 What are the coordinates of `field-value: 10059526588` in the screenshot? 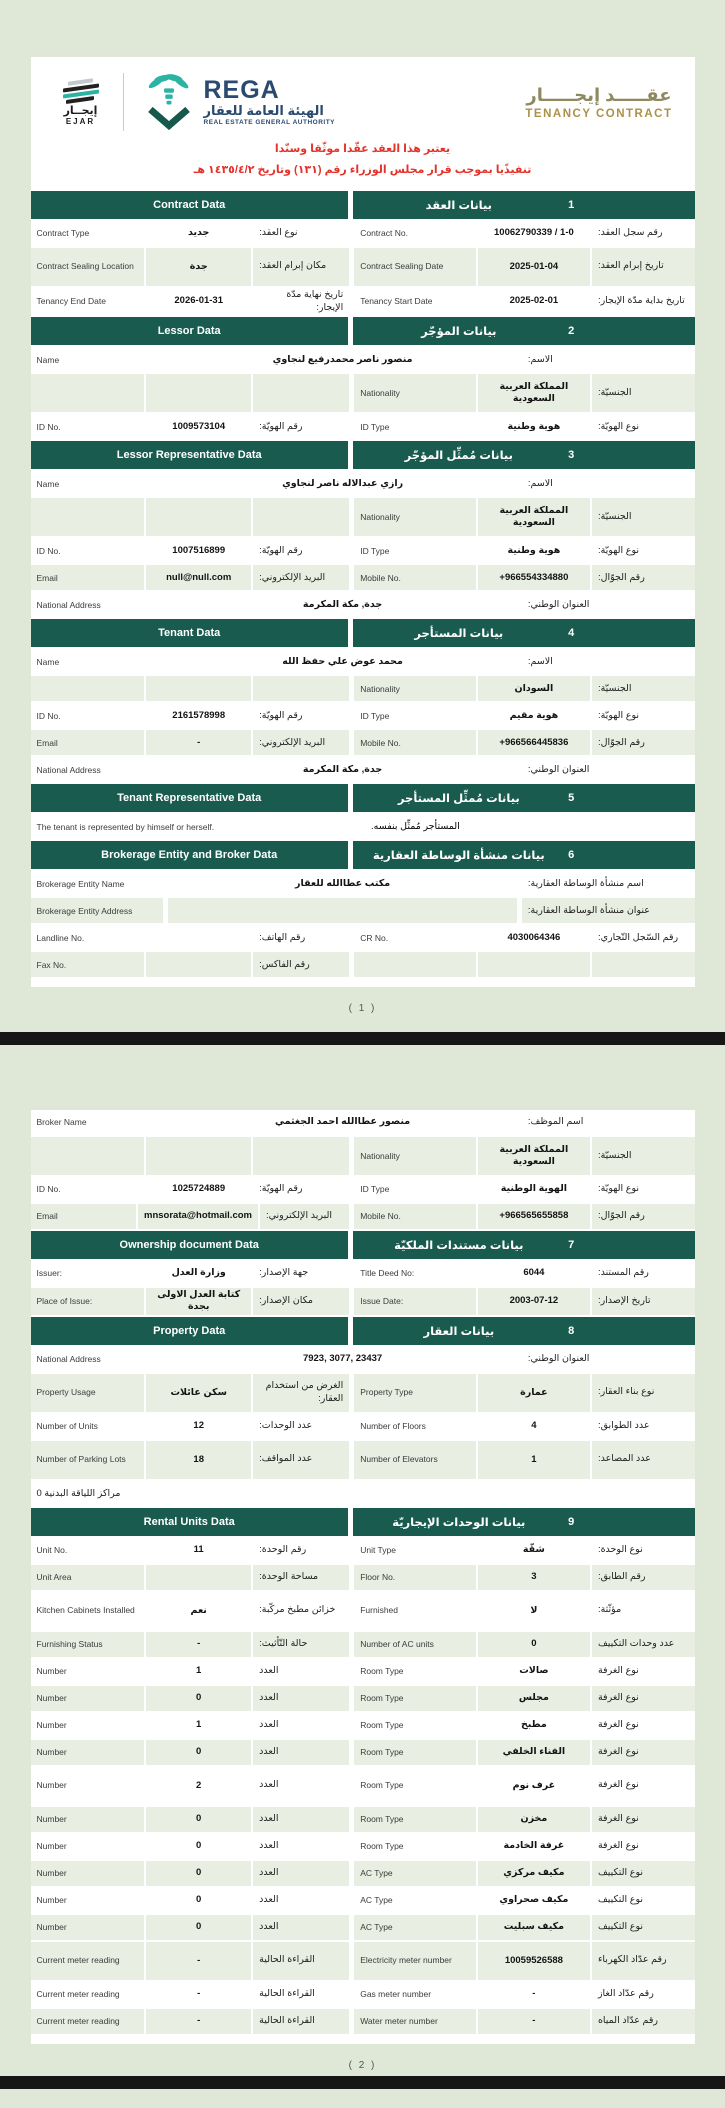 It's located at (533, 1960).